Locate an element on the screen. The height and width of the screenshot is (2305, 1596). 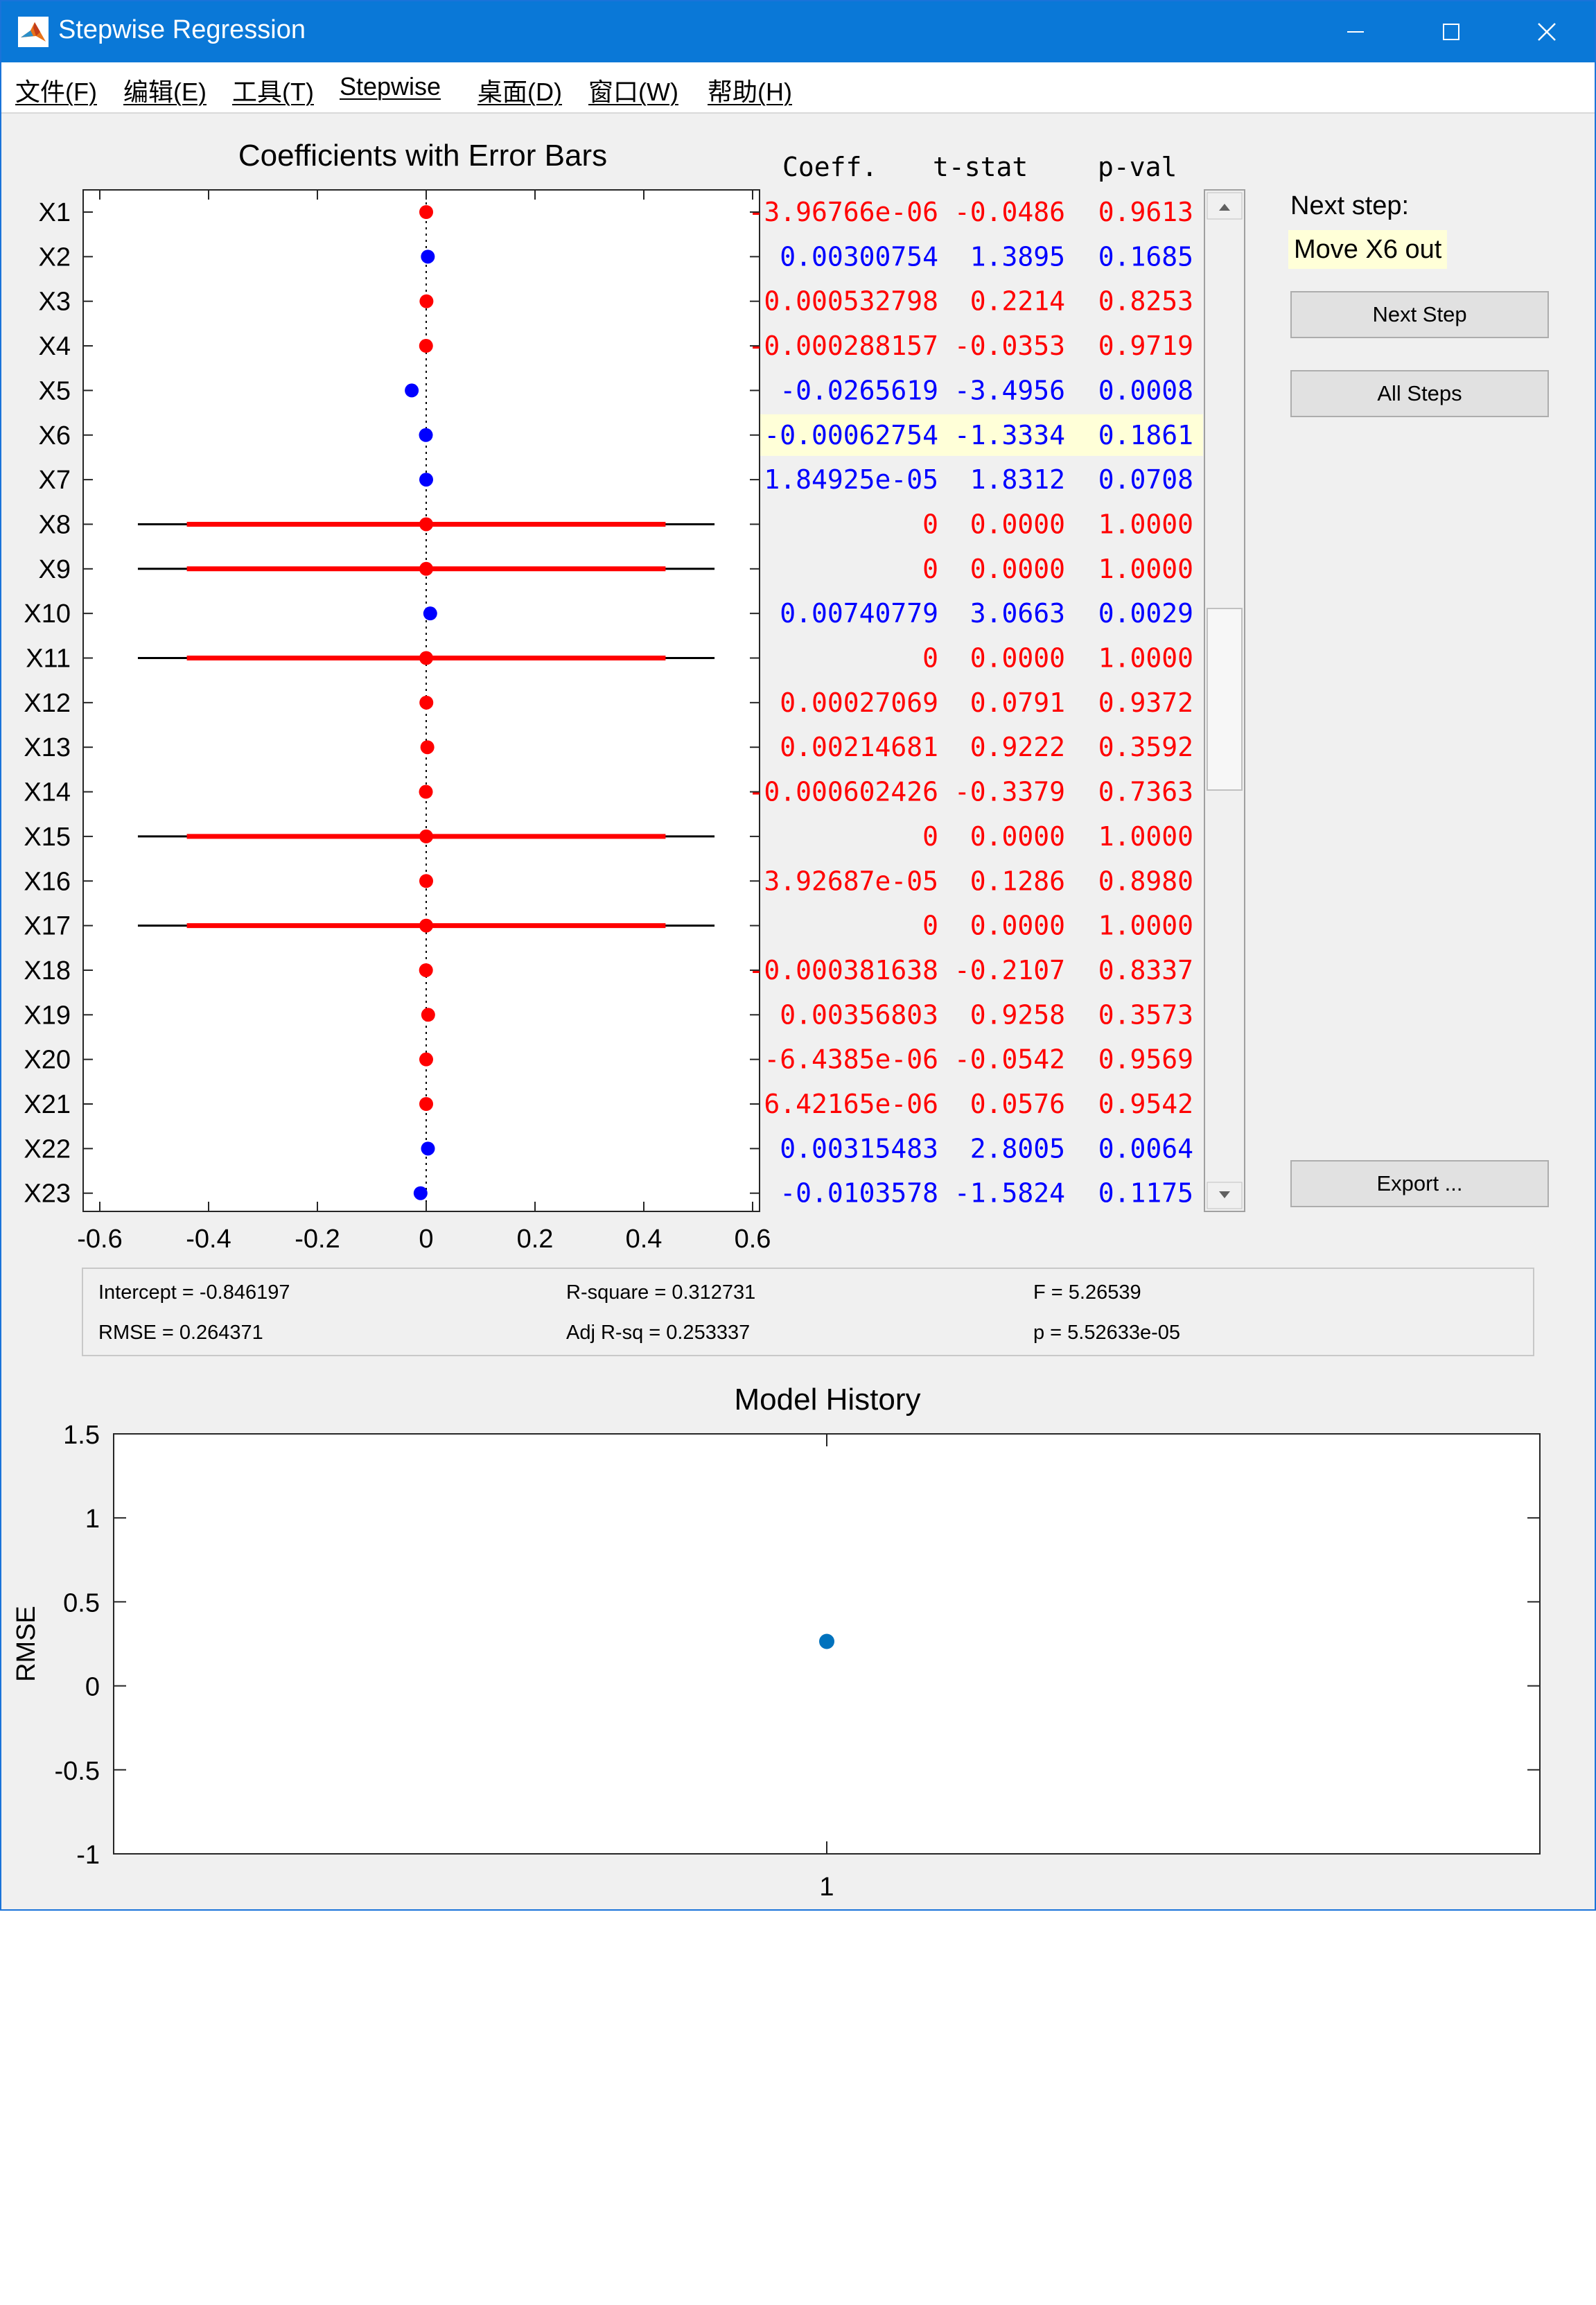
all-steps-button: All Steps is located at coordinates (1419, 393).